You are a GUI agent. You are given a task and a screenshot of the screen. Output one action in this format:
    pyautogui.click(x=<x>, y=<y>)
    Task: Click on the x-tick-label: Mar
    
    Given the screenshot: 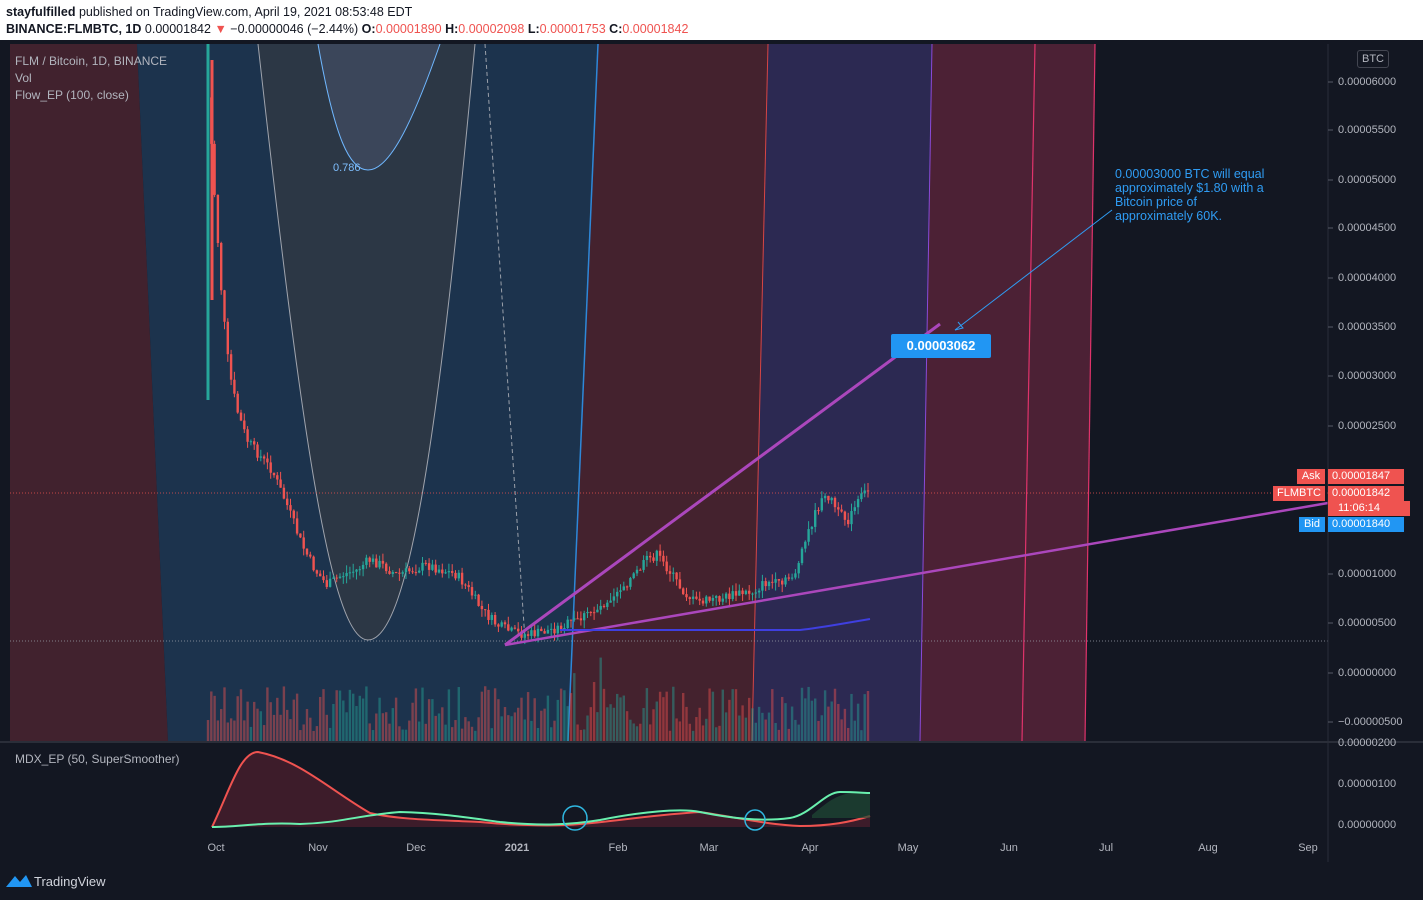 What is the action you would take?
    pyautogui.click(x=709, y=848)
    